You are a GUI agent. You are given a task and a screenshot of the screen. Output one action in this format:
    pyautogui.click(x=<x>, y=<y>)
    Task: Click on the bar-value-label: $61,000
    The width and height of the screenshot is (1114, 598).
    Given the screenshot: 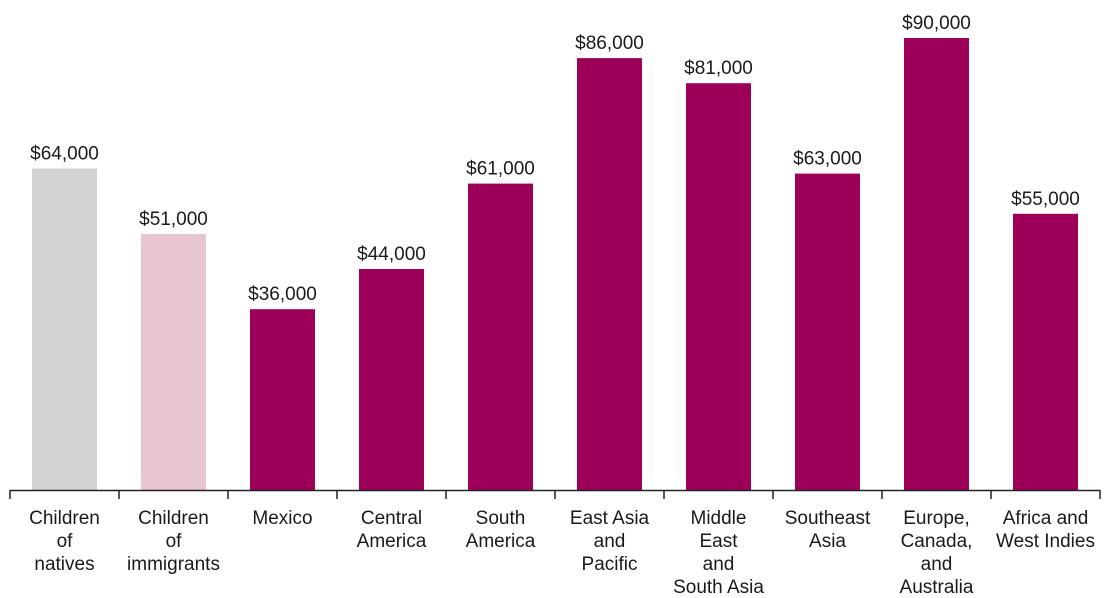 What is the action you would take?
    pyautogui.click(x=500, y=169)
    